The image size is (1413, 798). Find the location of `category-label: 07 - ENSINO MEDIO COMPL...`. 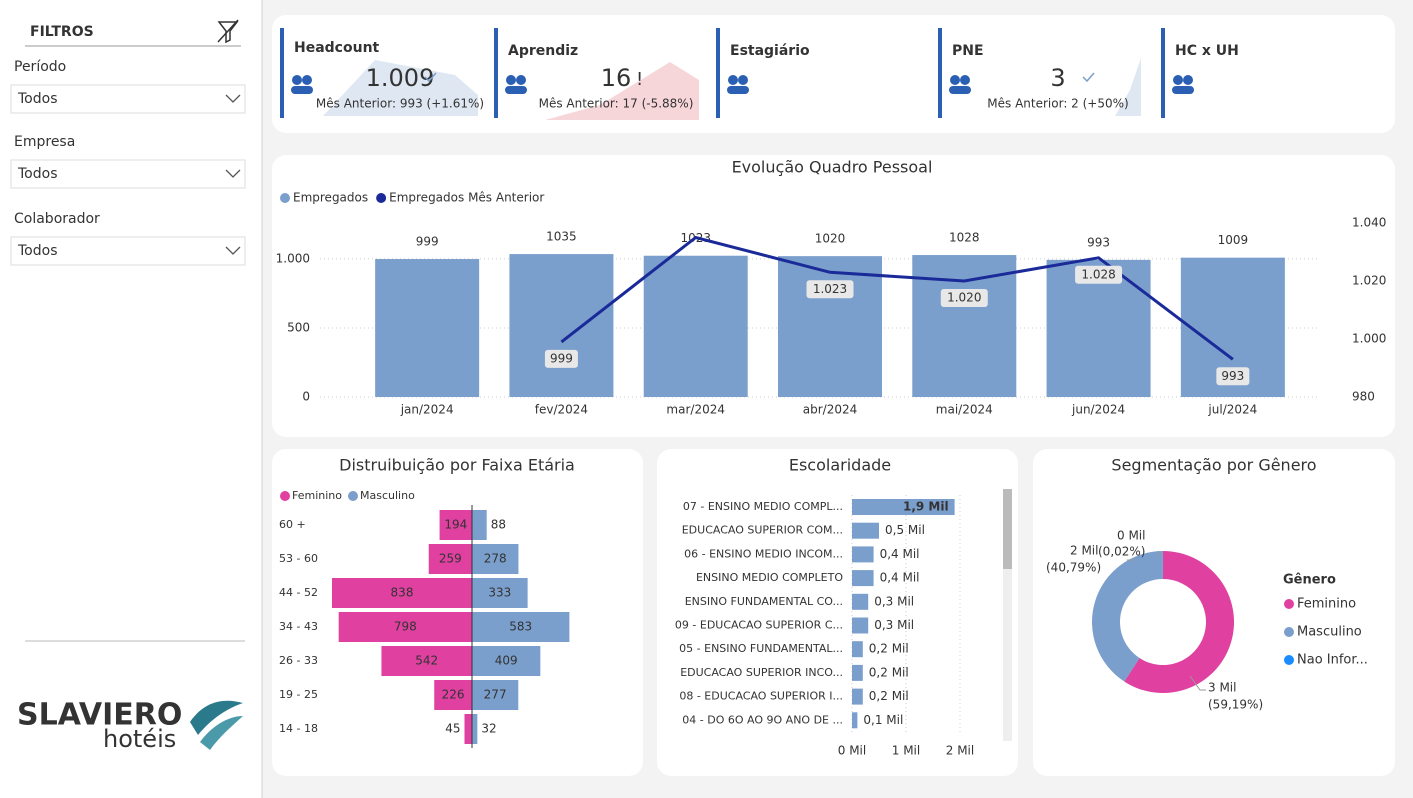

category-label: 07 - ENSINO MEDIO COMPL... is located at coordinates (763, 506).